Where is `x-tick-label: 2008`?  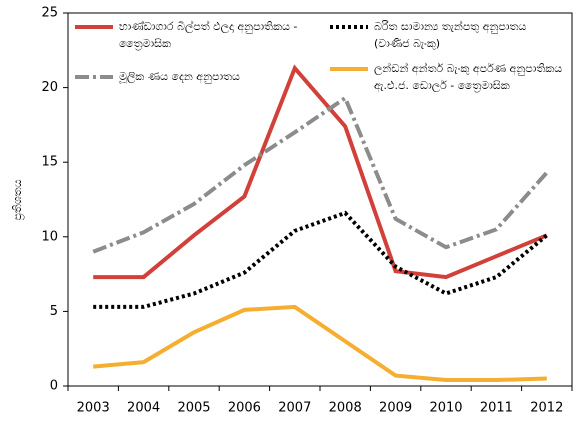
x-tick-label: 2008 is located at coordinates (345, 408).